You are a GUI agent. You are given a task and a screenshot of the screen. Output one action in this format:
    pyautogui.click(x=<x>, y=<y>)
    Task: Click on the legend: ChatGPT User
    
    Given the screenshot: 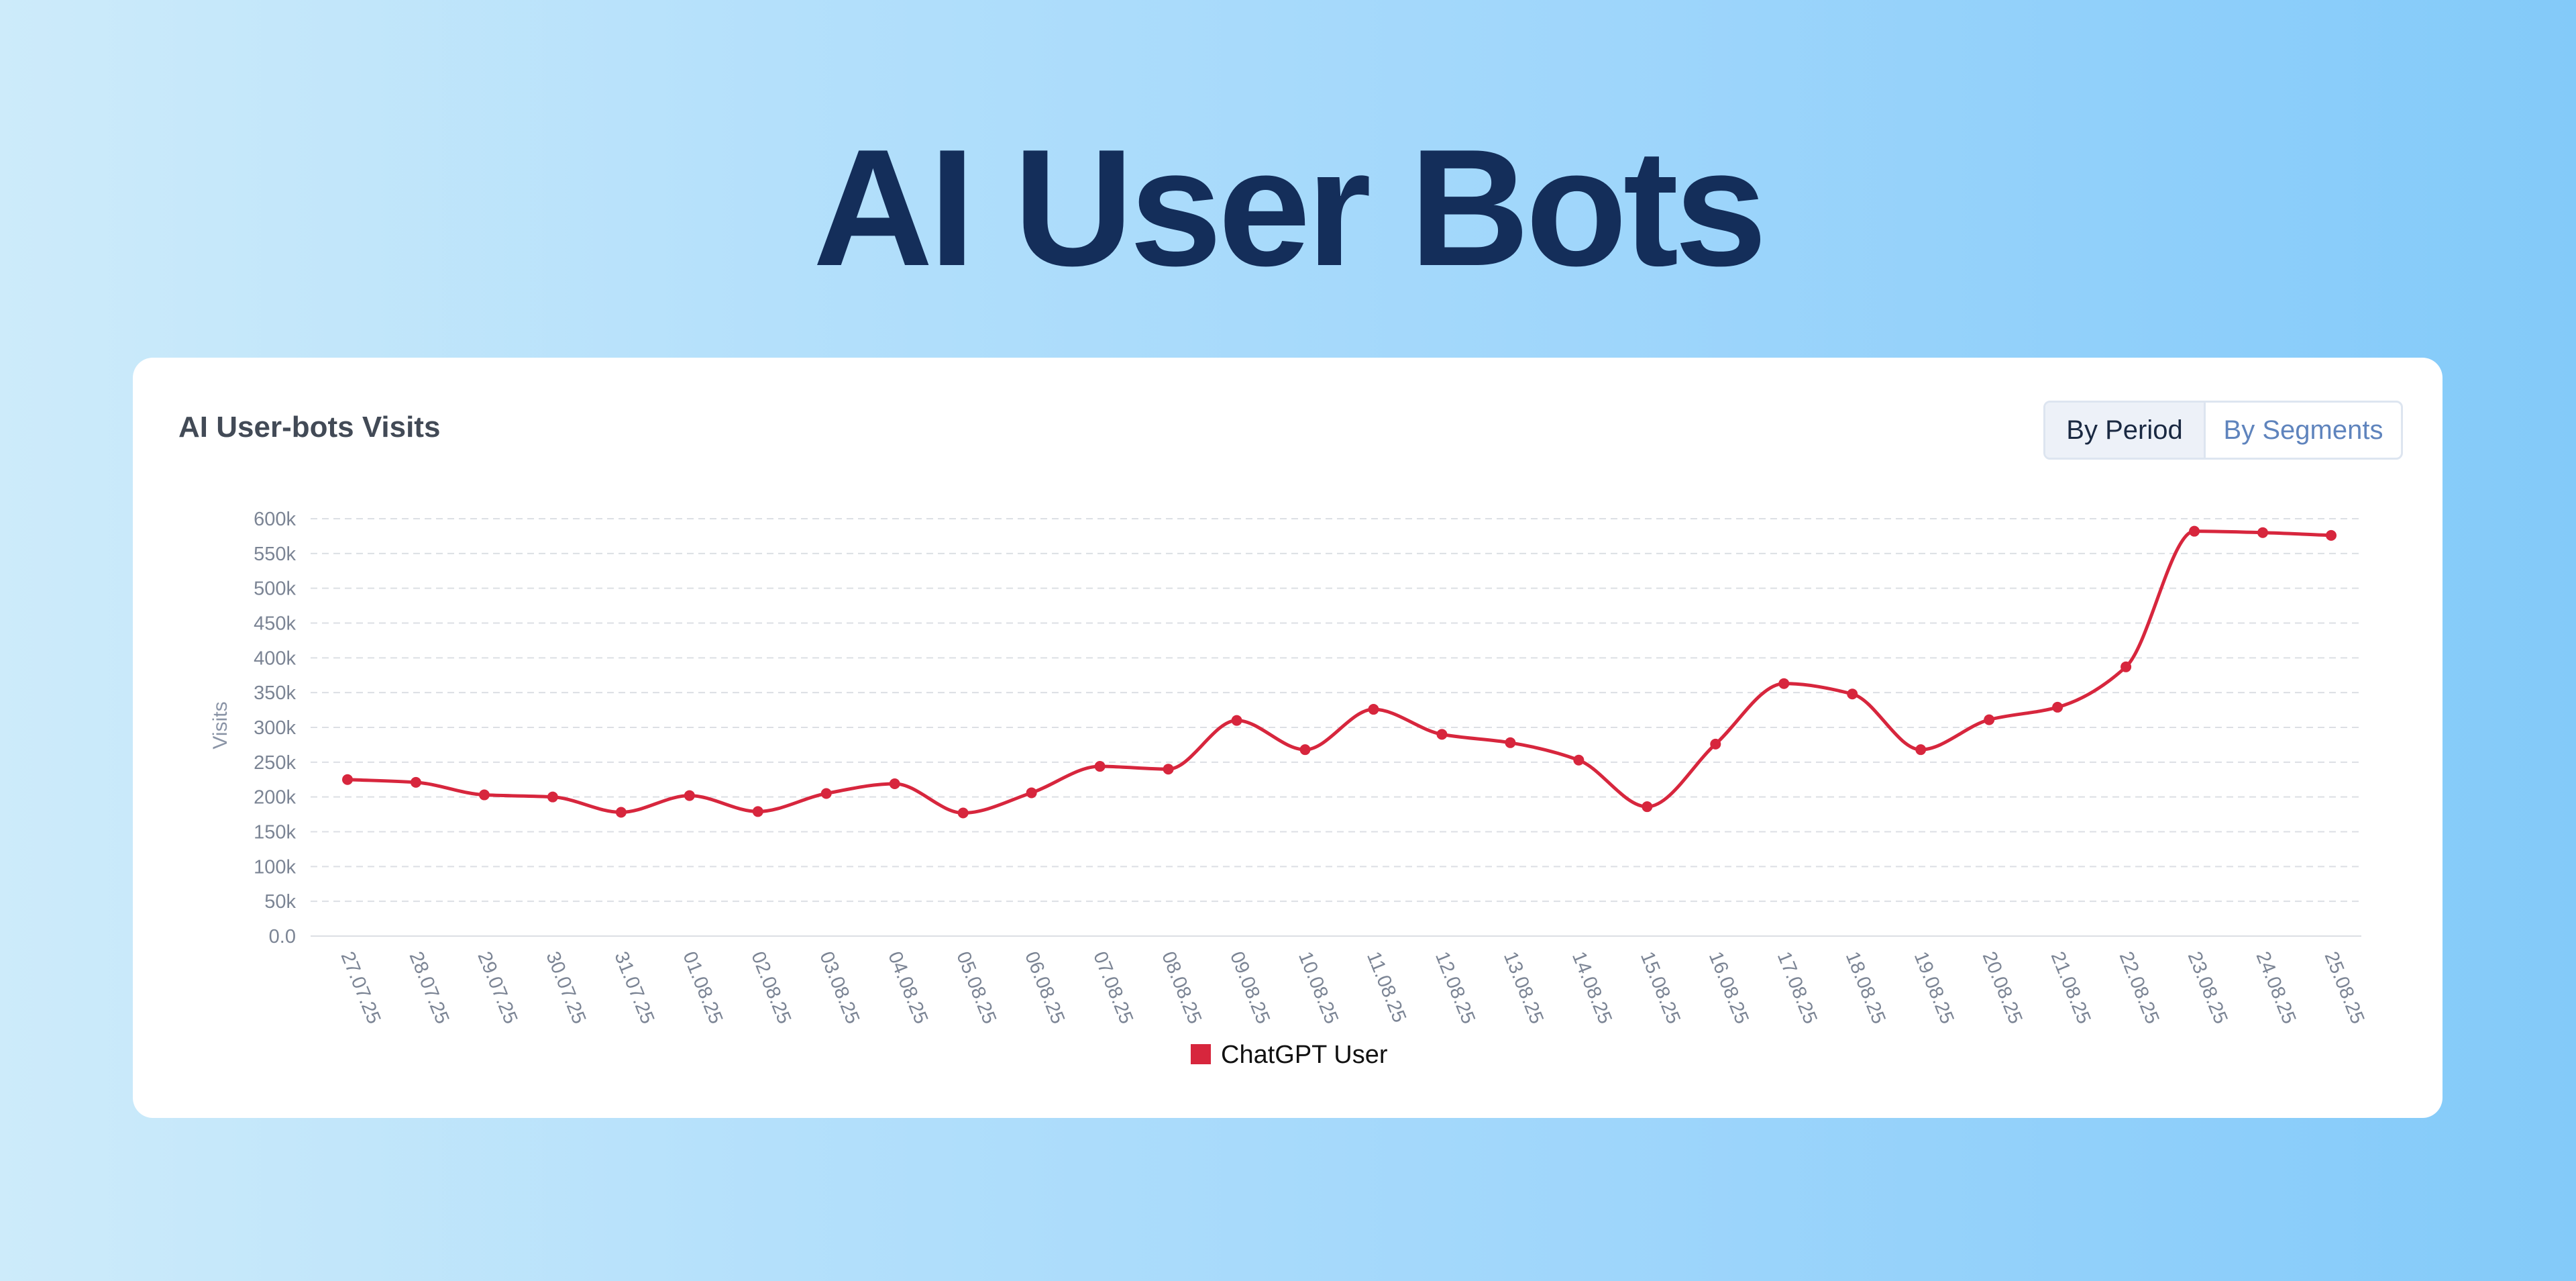 What is the action you would take?
    pyautogui.click(x=1289, y=1055)
    